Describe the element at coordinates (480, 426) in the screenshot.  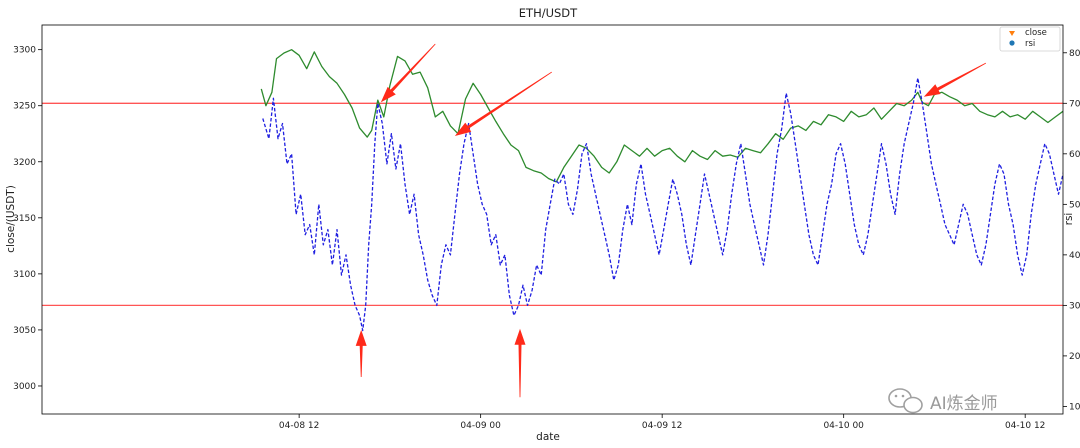
I see `x-tick-label: 04-09 00` at that location.